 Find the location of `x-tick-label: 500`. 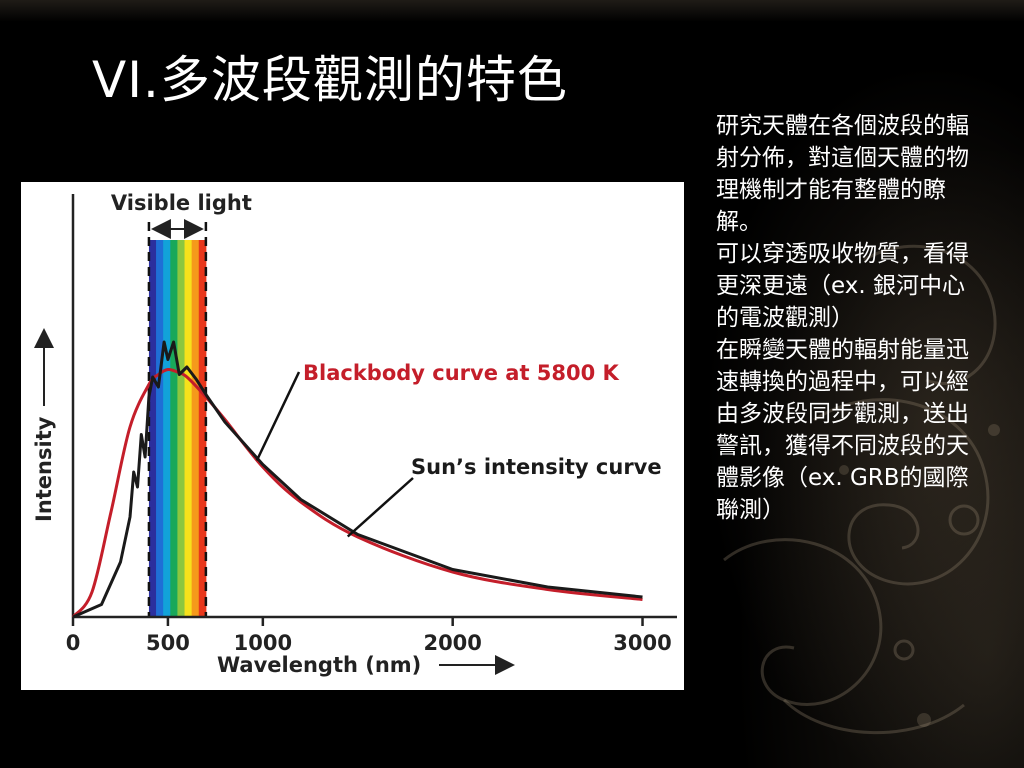

x-tick-label: 500 is located at coordinates (168, 643).